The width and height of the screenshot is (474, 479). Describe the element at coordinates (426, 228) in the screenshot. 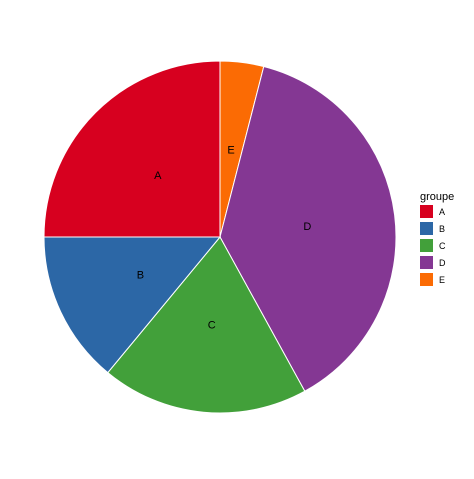

I see `legend-key-b` at that location.